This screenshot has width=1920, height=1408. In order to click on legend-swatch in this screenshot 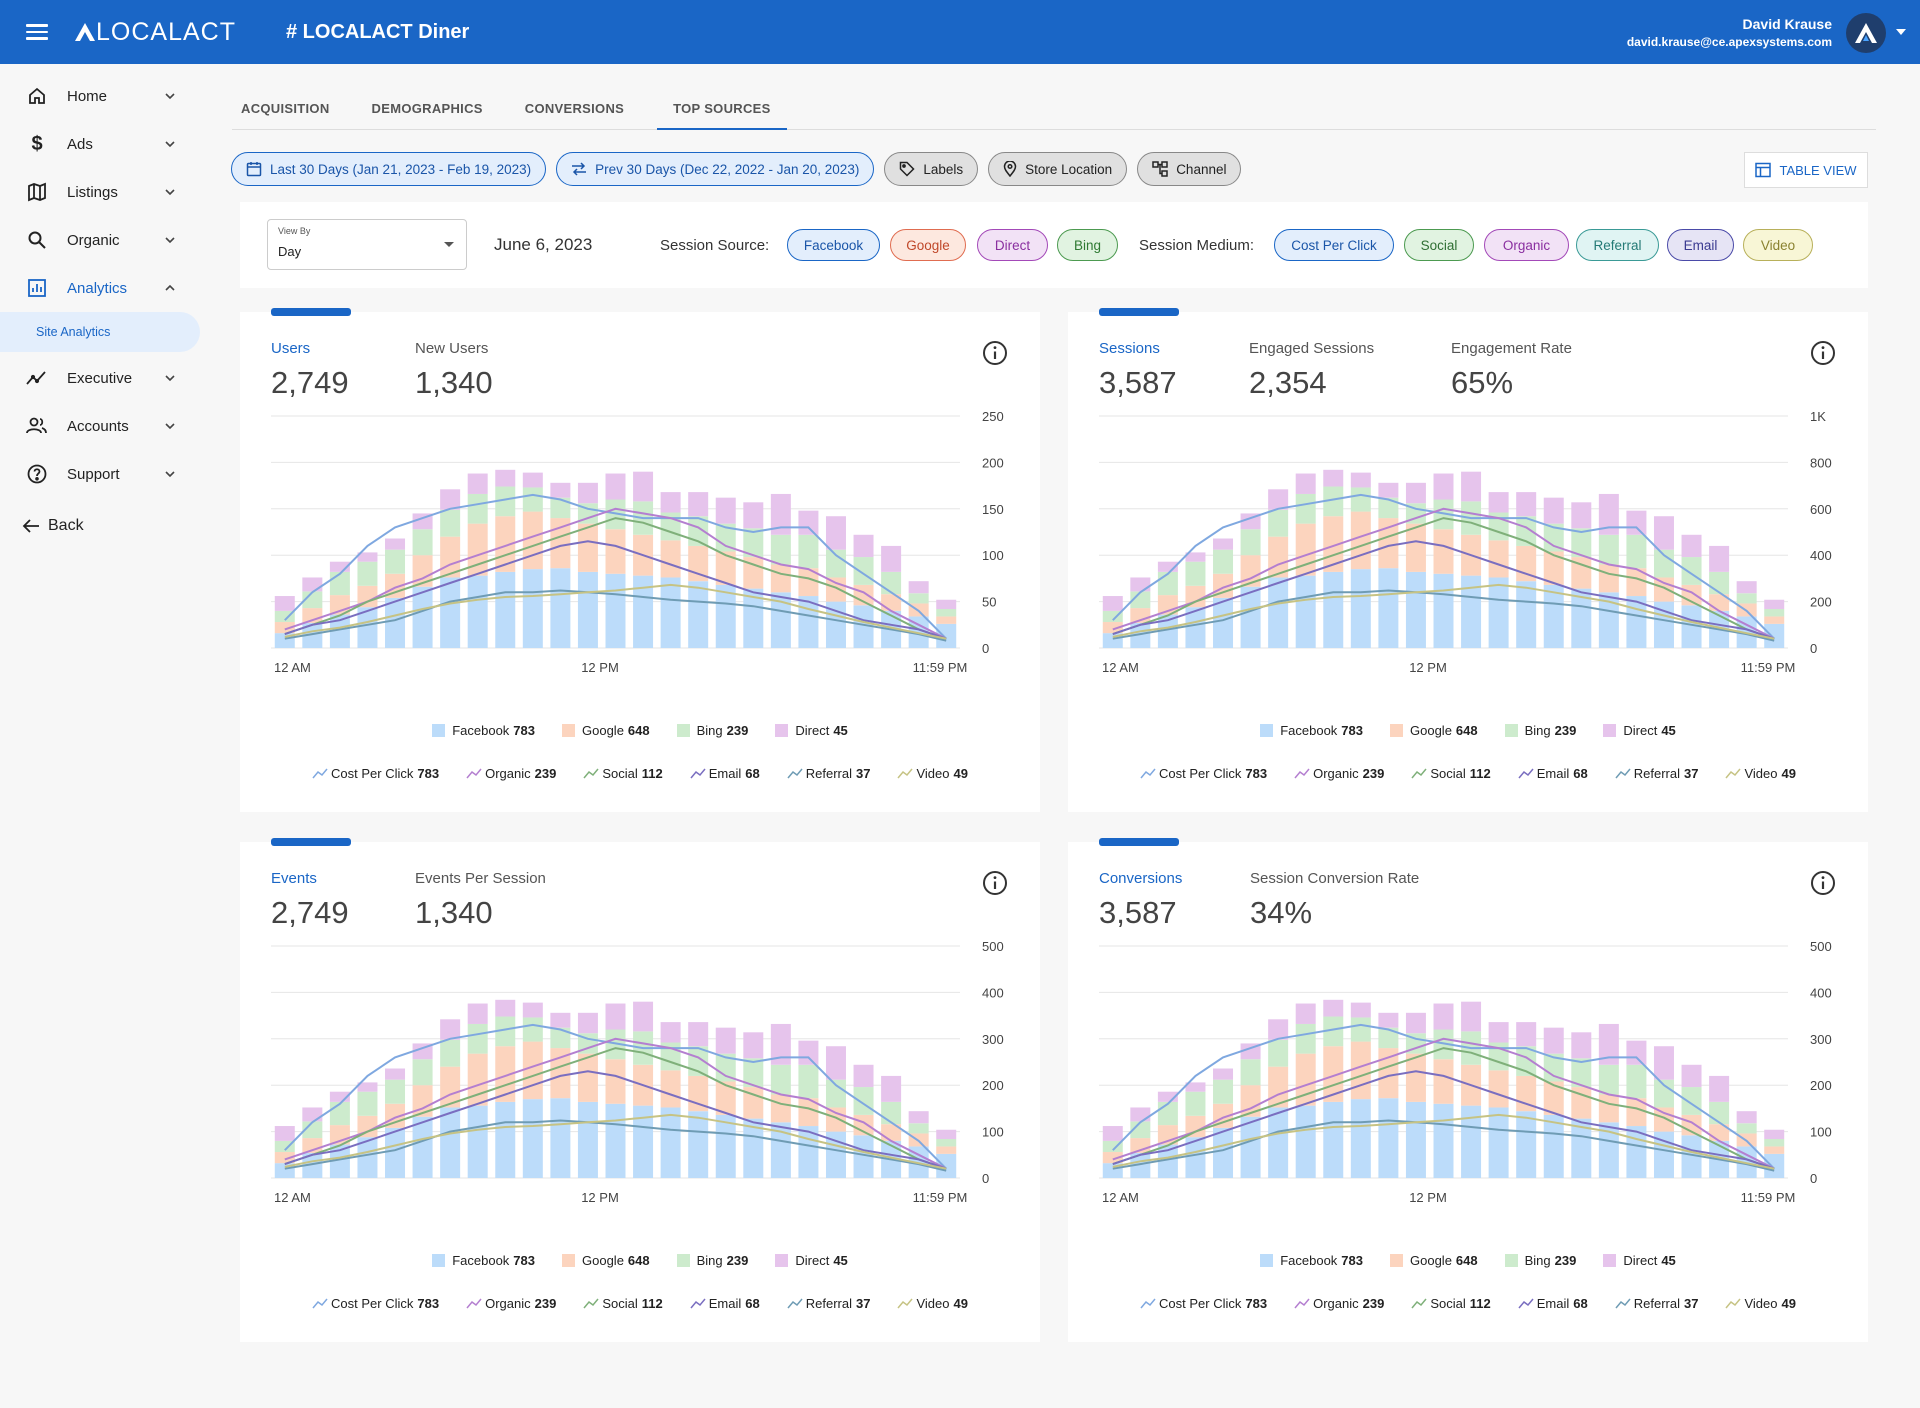, I will do `click(683, 730)`.